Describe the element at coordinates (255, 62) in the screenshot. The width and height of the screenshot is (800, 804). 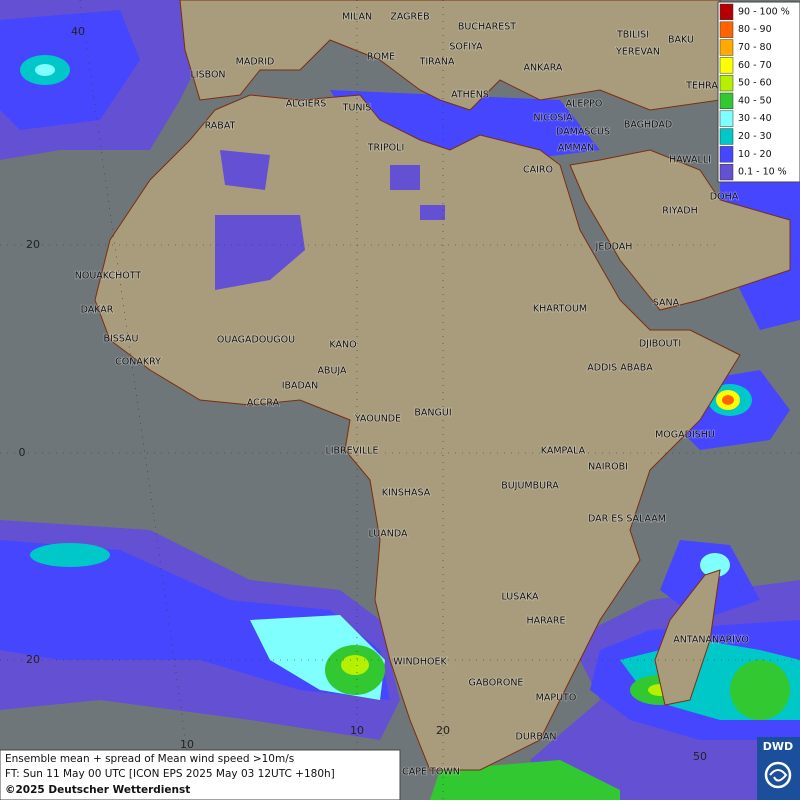
I see `city-label: MADRID` at that location.